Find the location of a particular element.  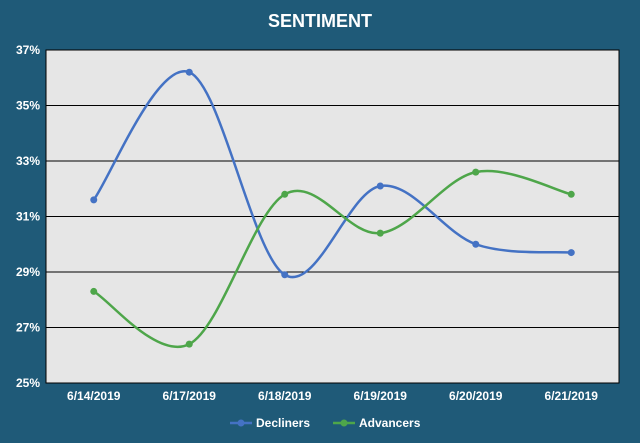

y-tick-label: 27% is located at coordinates (28, 328).